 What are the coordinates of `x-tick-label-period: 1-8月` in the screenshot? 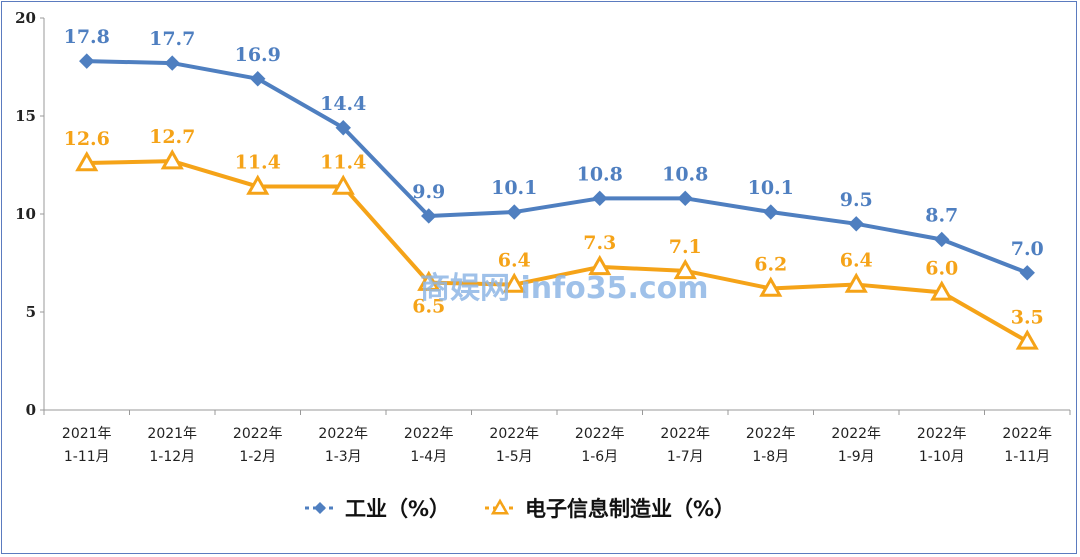 It's located at (770, 457).